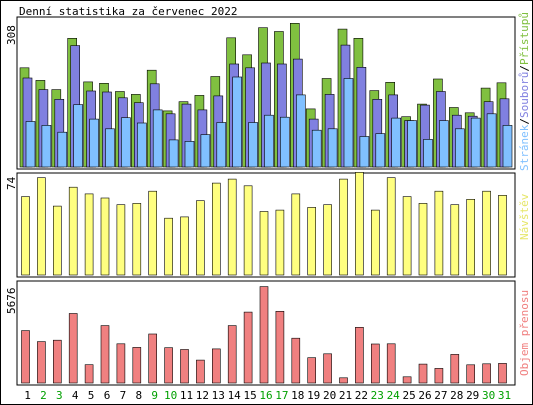 The height and width of the screenshot is (405, 533). What do you see at coordinates (123, 395) in the screenshot?
I see `x-tick-label: 7` at bounding box center [123, 395].